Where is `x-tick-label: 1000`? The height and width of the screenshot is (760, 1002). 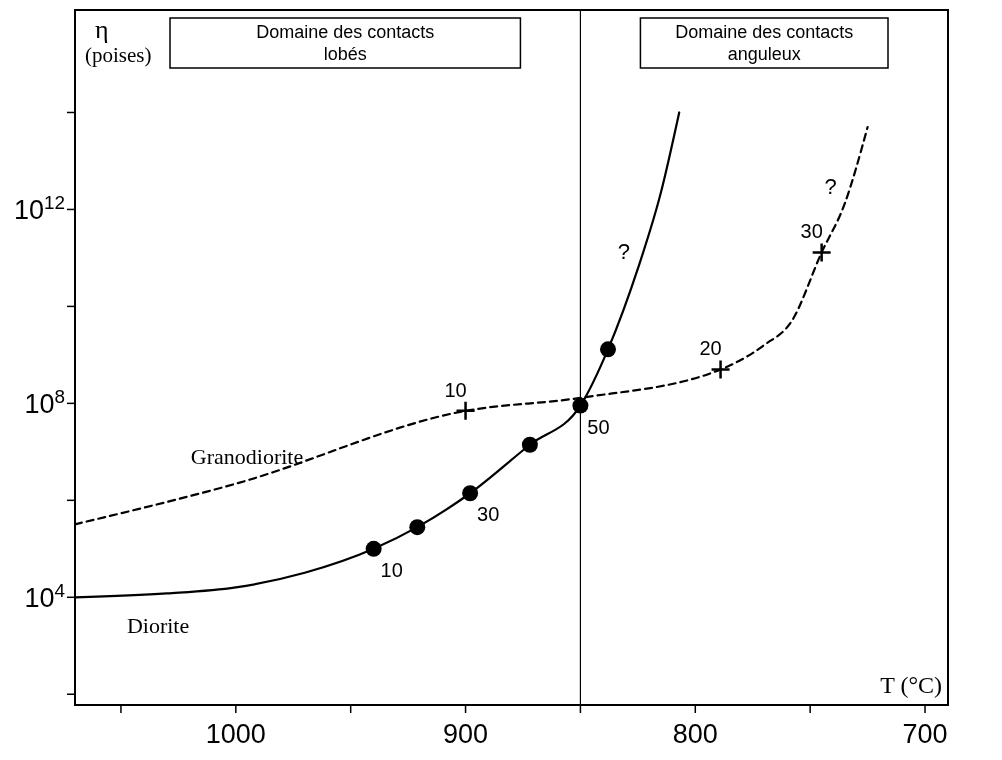 x-tick-label: 1000 is located at coordinates (235, 734).